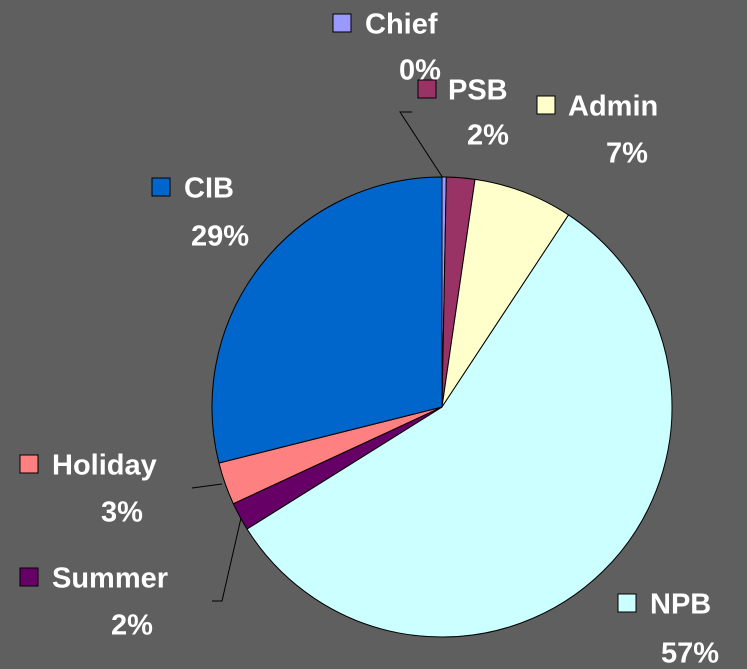 This screenshot has width=747, height=669. What do you see at coordinates (220, 237) in the screenshot?
I see `slice-value: 29%` at bounding box center [220, 237].